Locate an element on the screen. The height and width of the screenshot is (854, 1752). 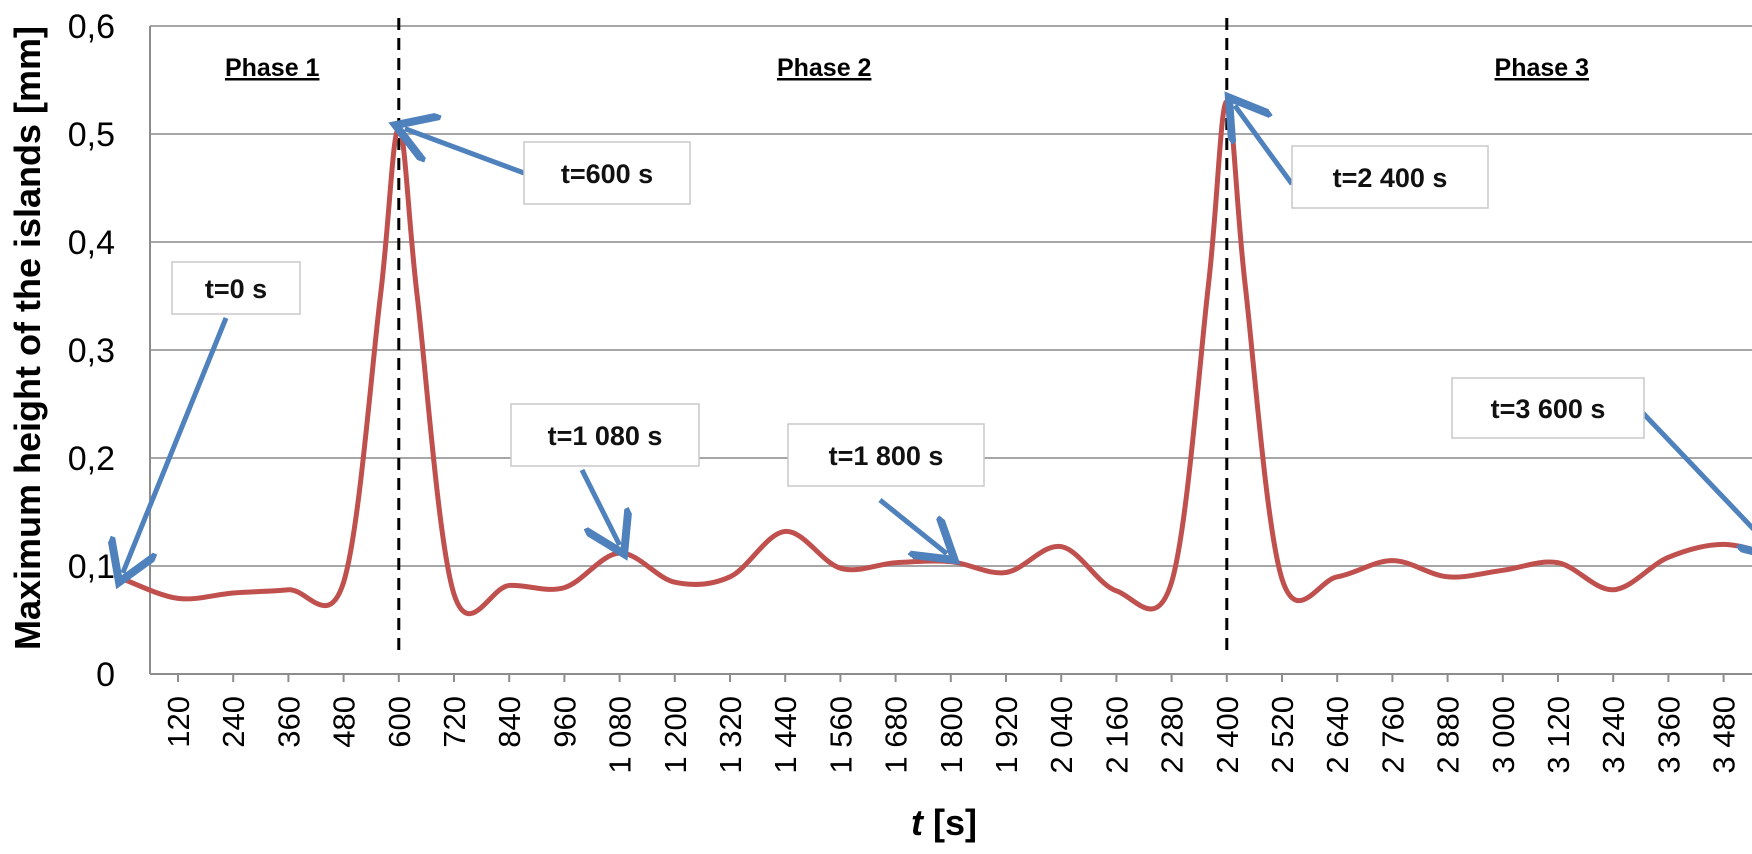
x-tick-label: 1 320 is located at coordinates (730, 735).